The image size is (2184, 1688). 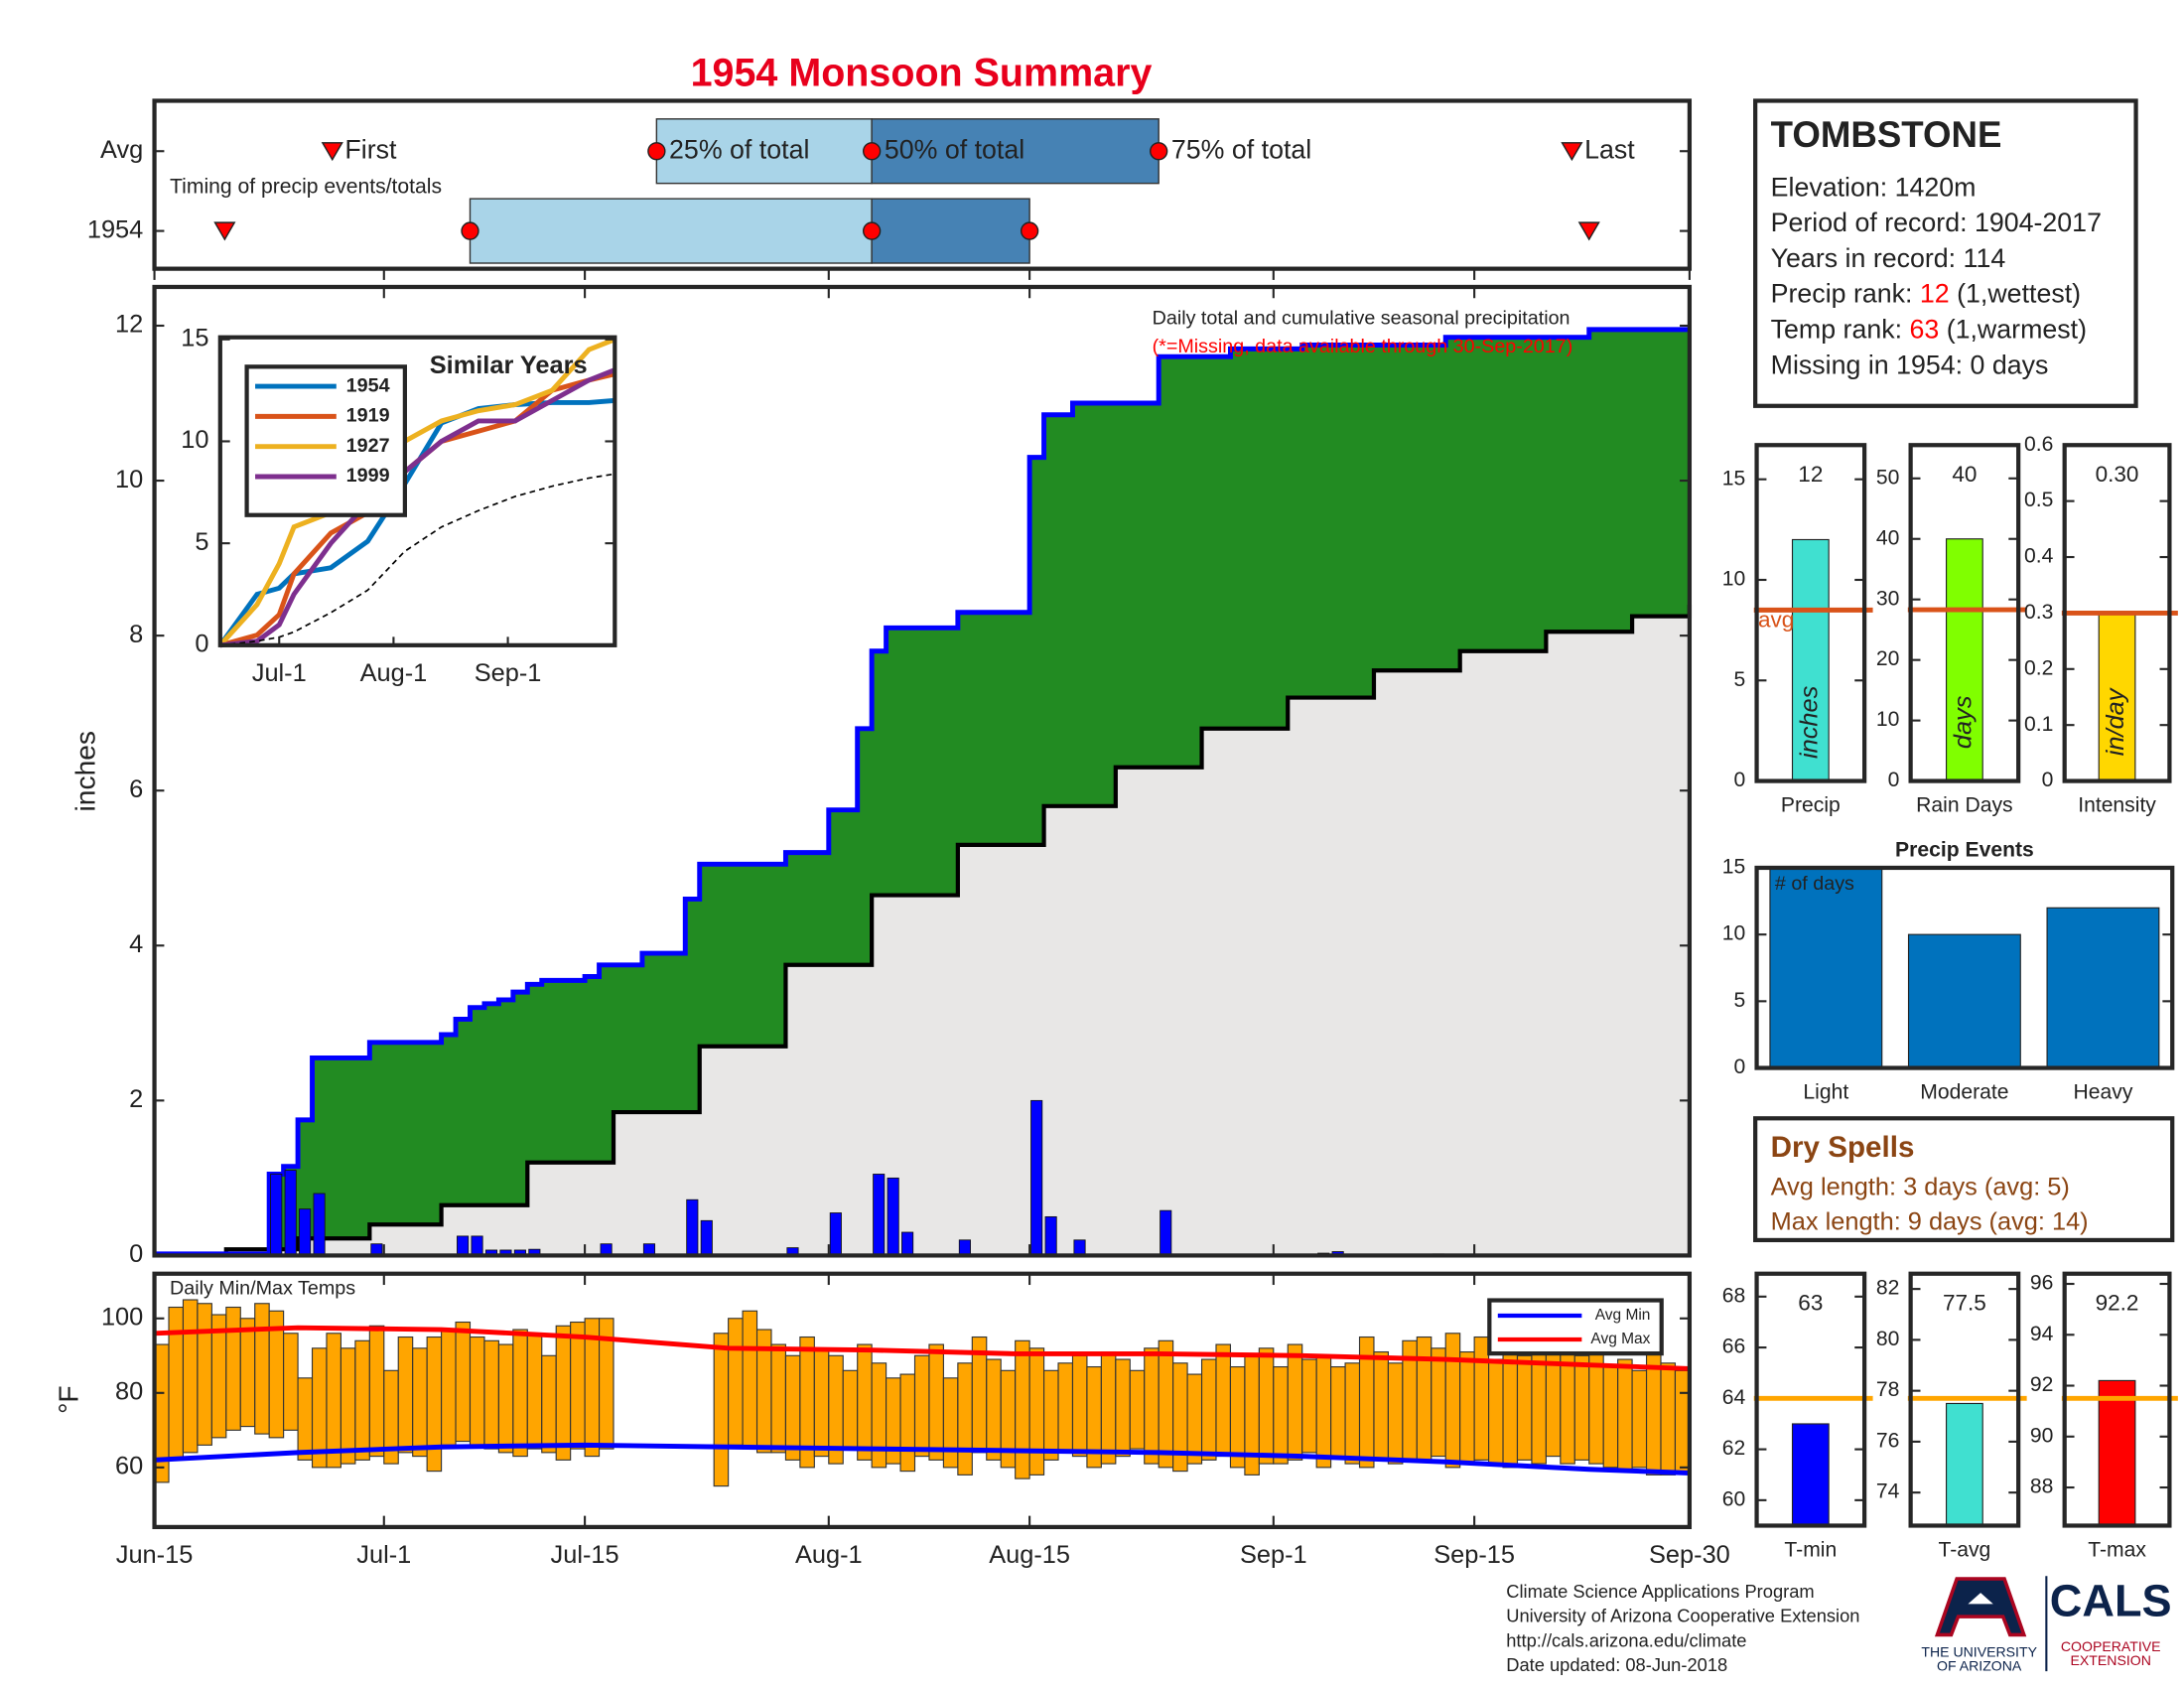 What do you see at coordinates (922, 1459) in the screenshot?
I see `avg-temp-line` at bounding box center [922, 1459].